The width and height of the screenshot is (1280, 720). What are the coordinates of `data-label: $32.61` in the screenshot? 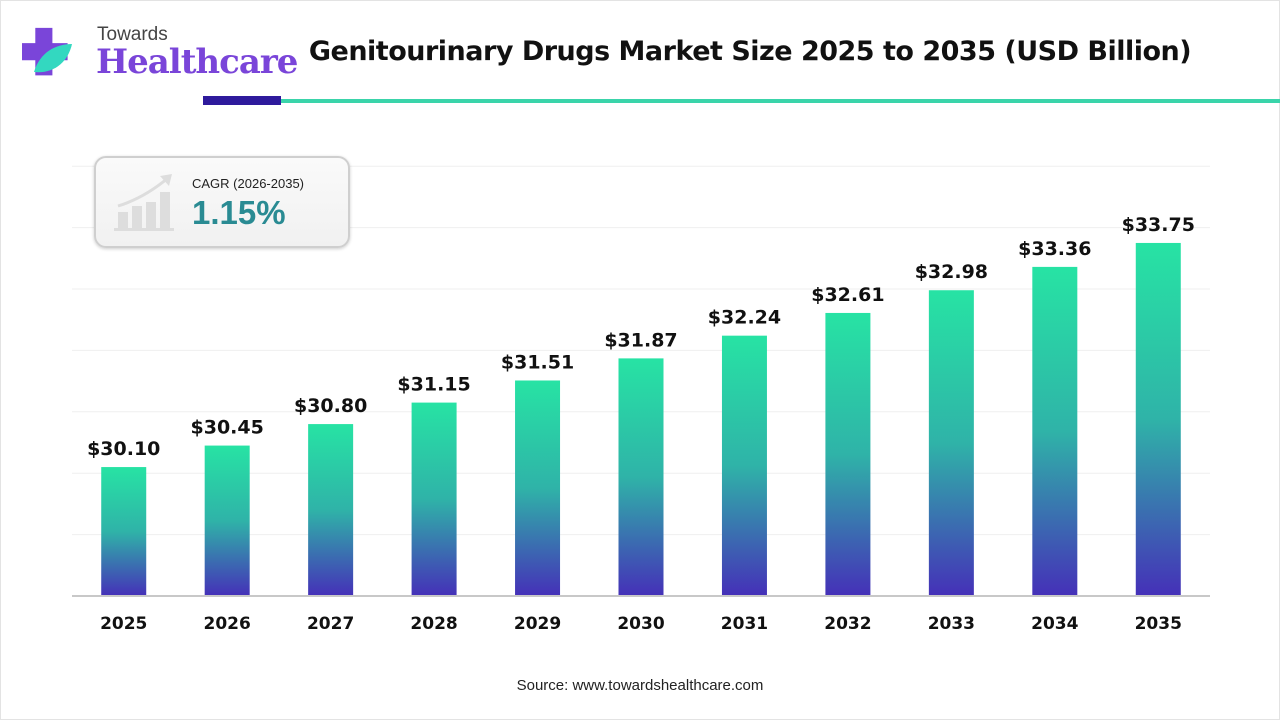 It's located at (847, 295).